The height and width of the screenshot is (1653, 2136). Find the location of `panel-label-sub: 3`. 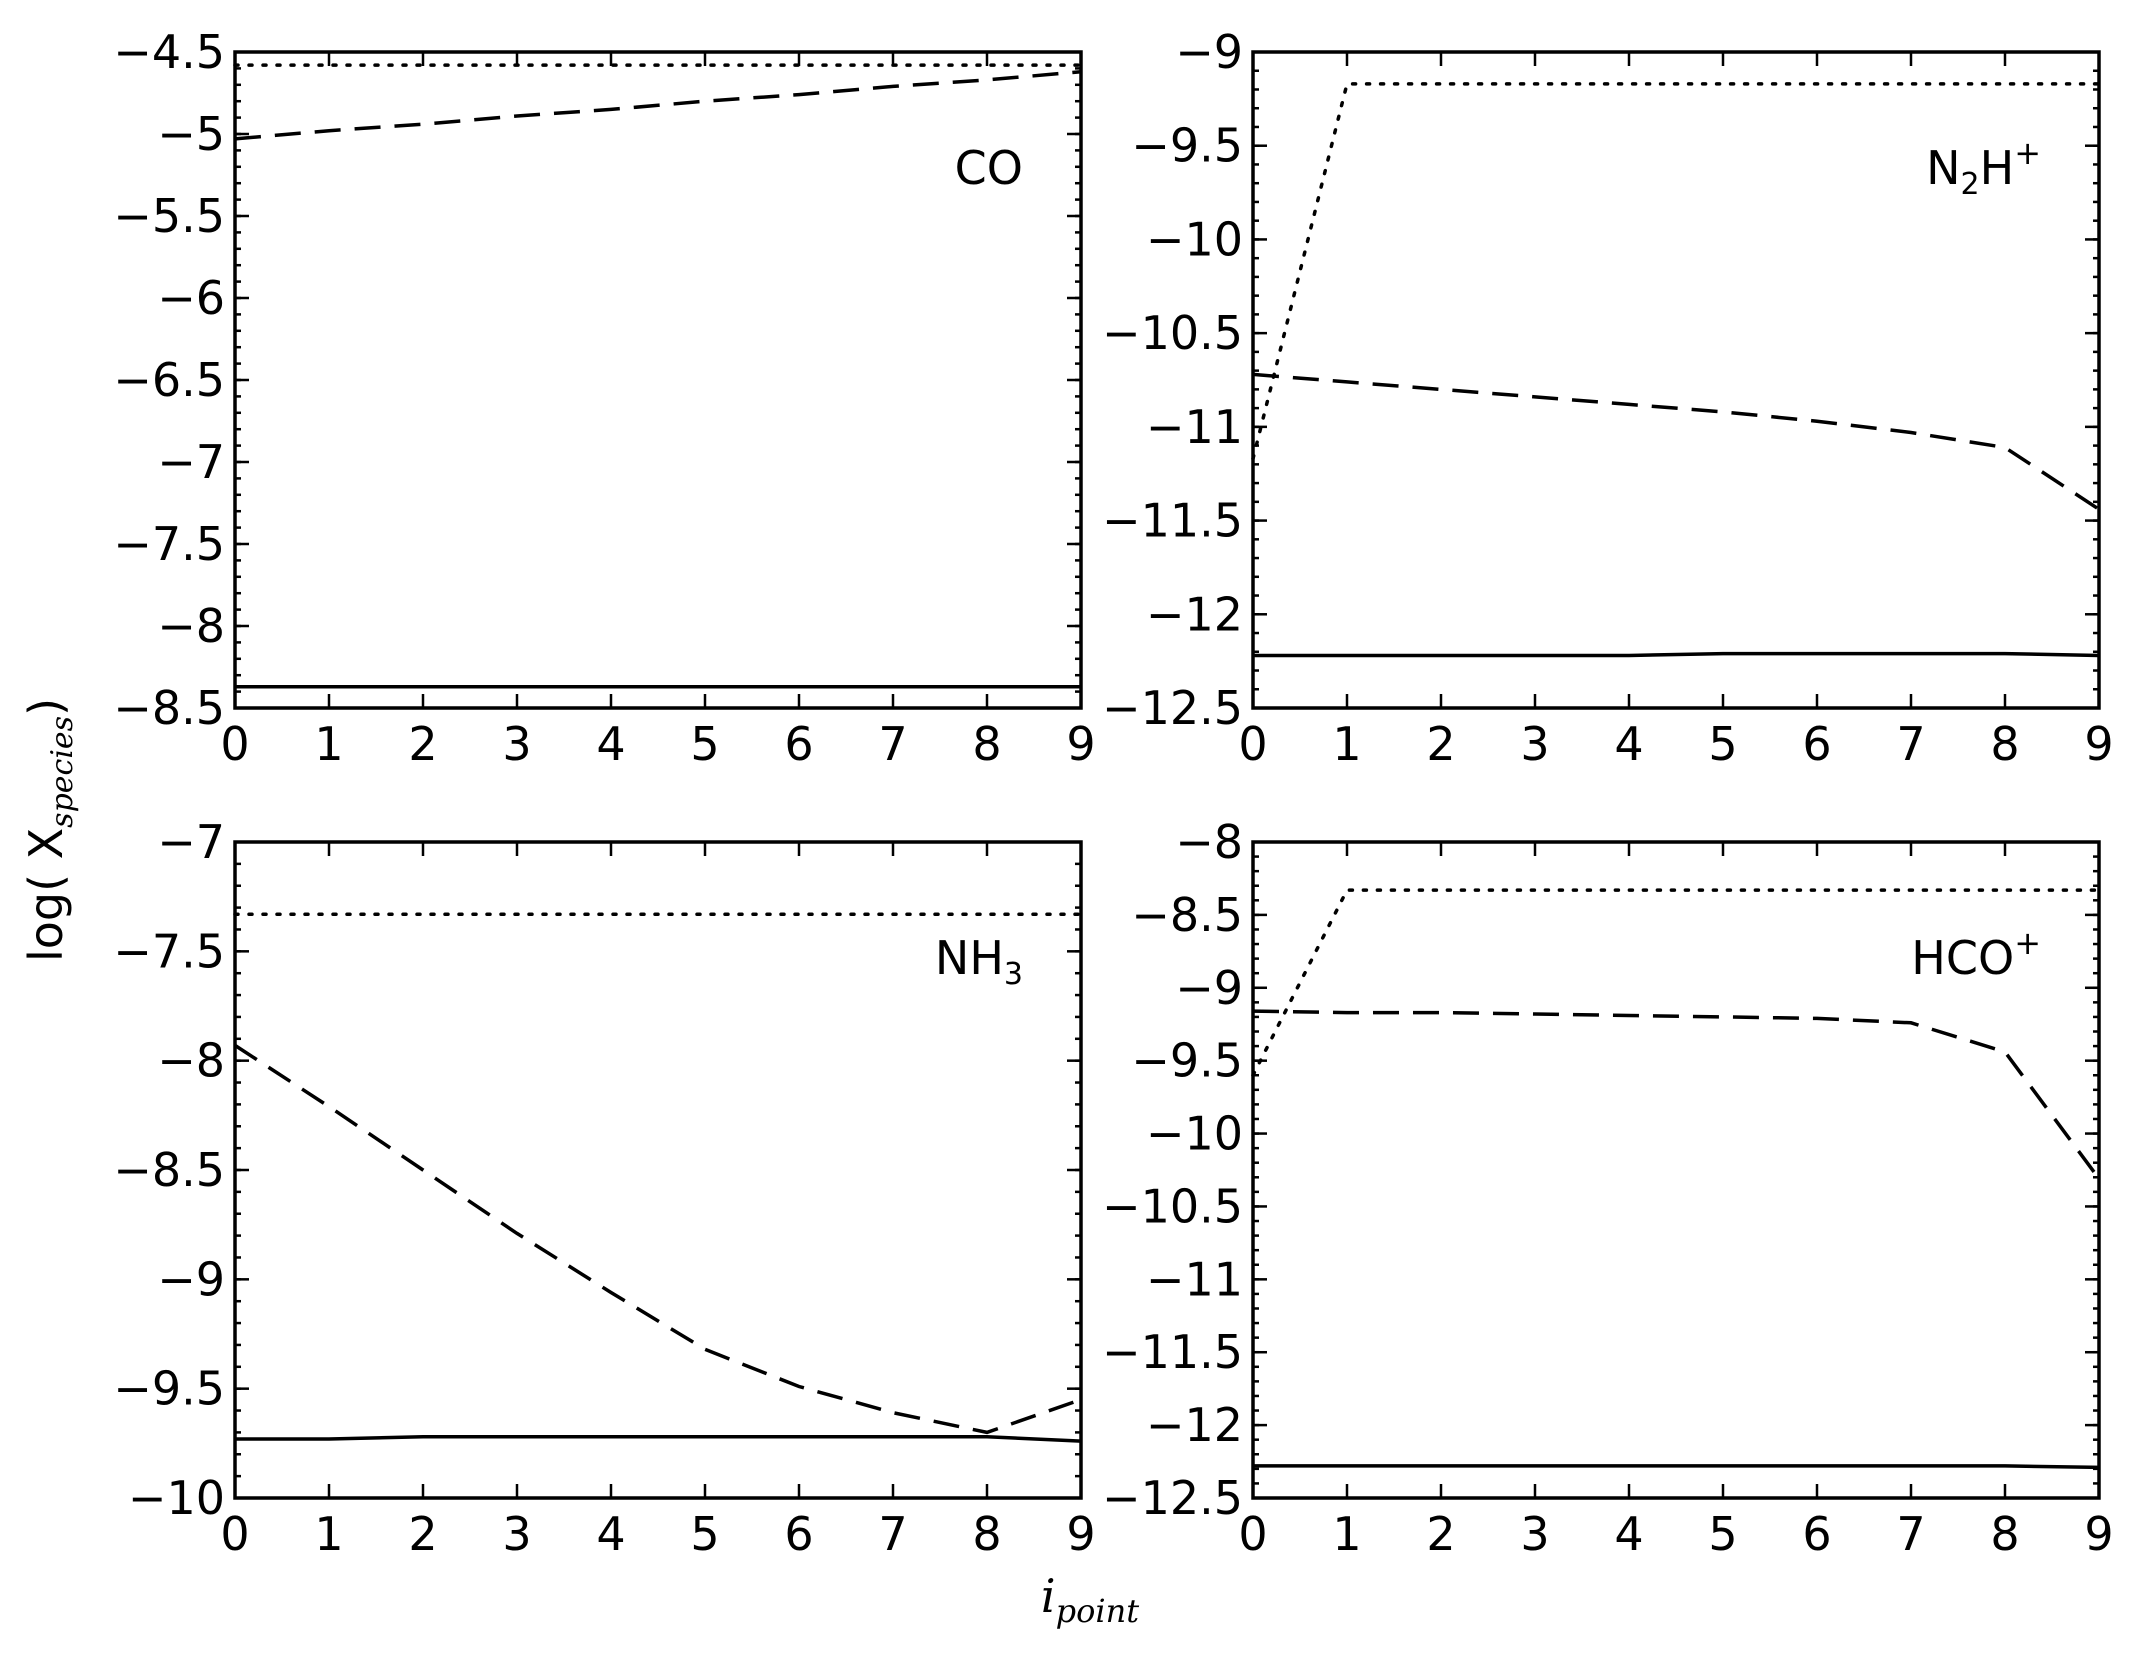

panel-label-sub: 3 is located at coordinates (1013, 974).